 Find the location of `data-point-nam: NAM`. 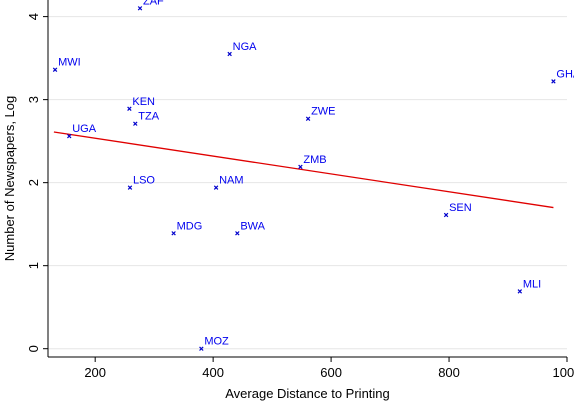

data-point-nam: NAM is located at coordinates (228, 182).